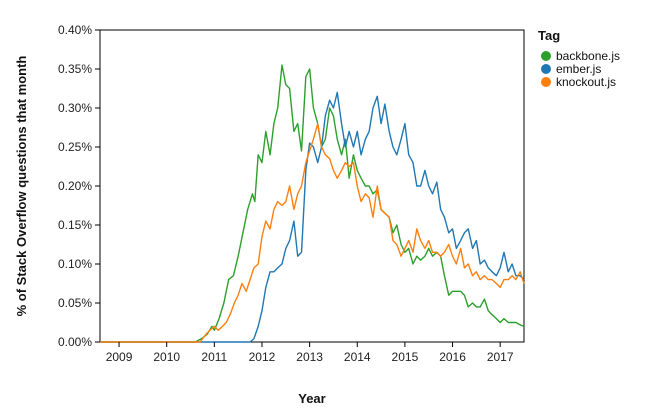 The width and height of the screenshot is (660, 420). I want to click on x-tick-label: 2012, so click(262, 357).